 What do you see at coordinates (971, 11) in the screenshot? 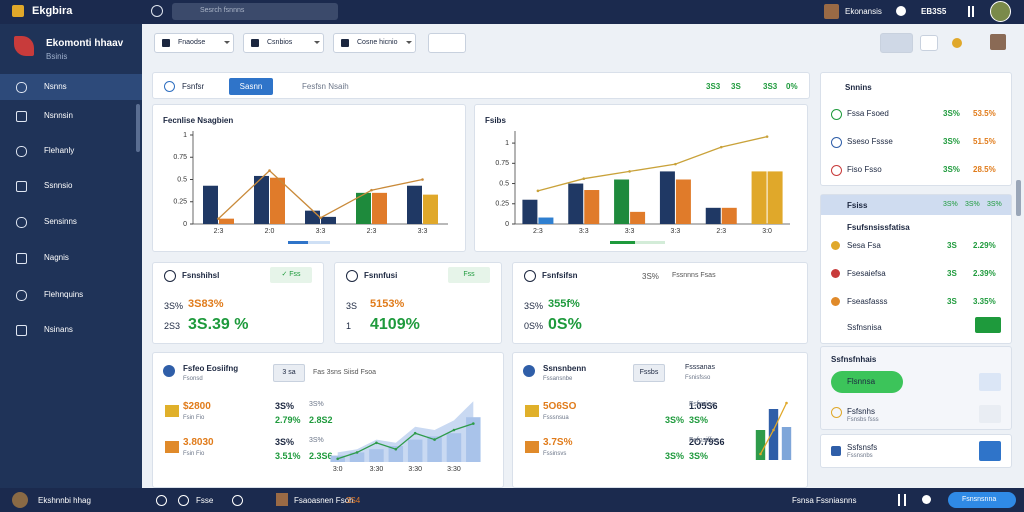
I see `menu-icon` at bounding box center [971, 11].